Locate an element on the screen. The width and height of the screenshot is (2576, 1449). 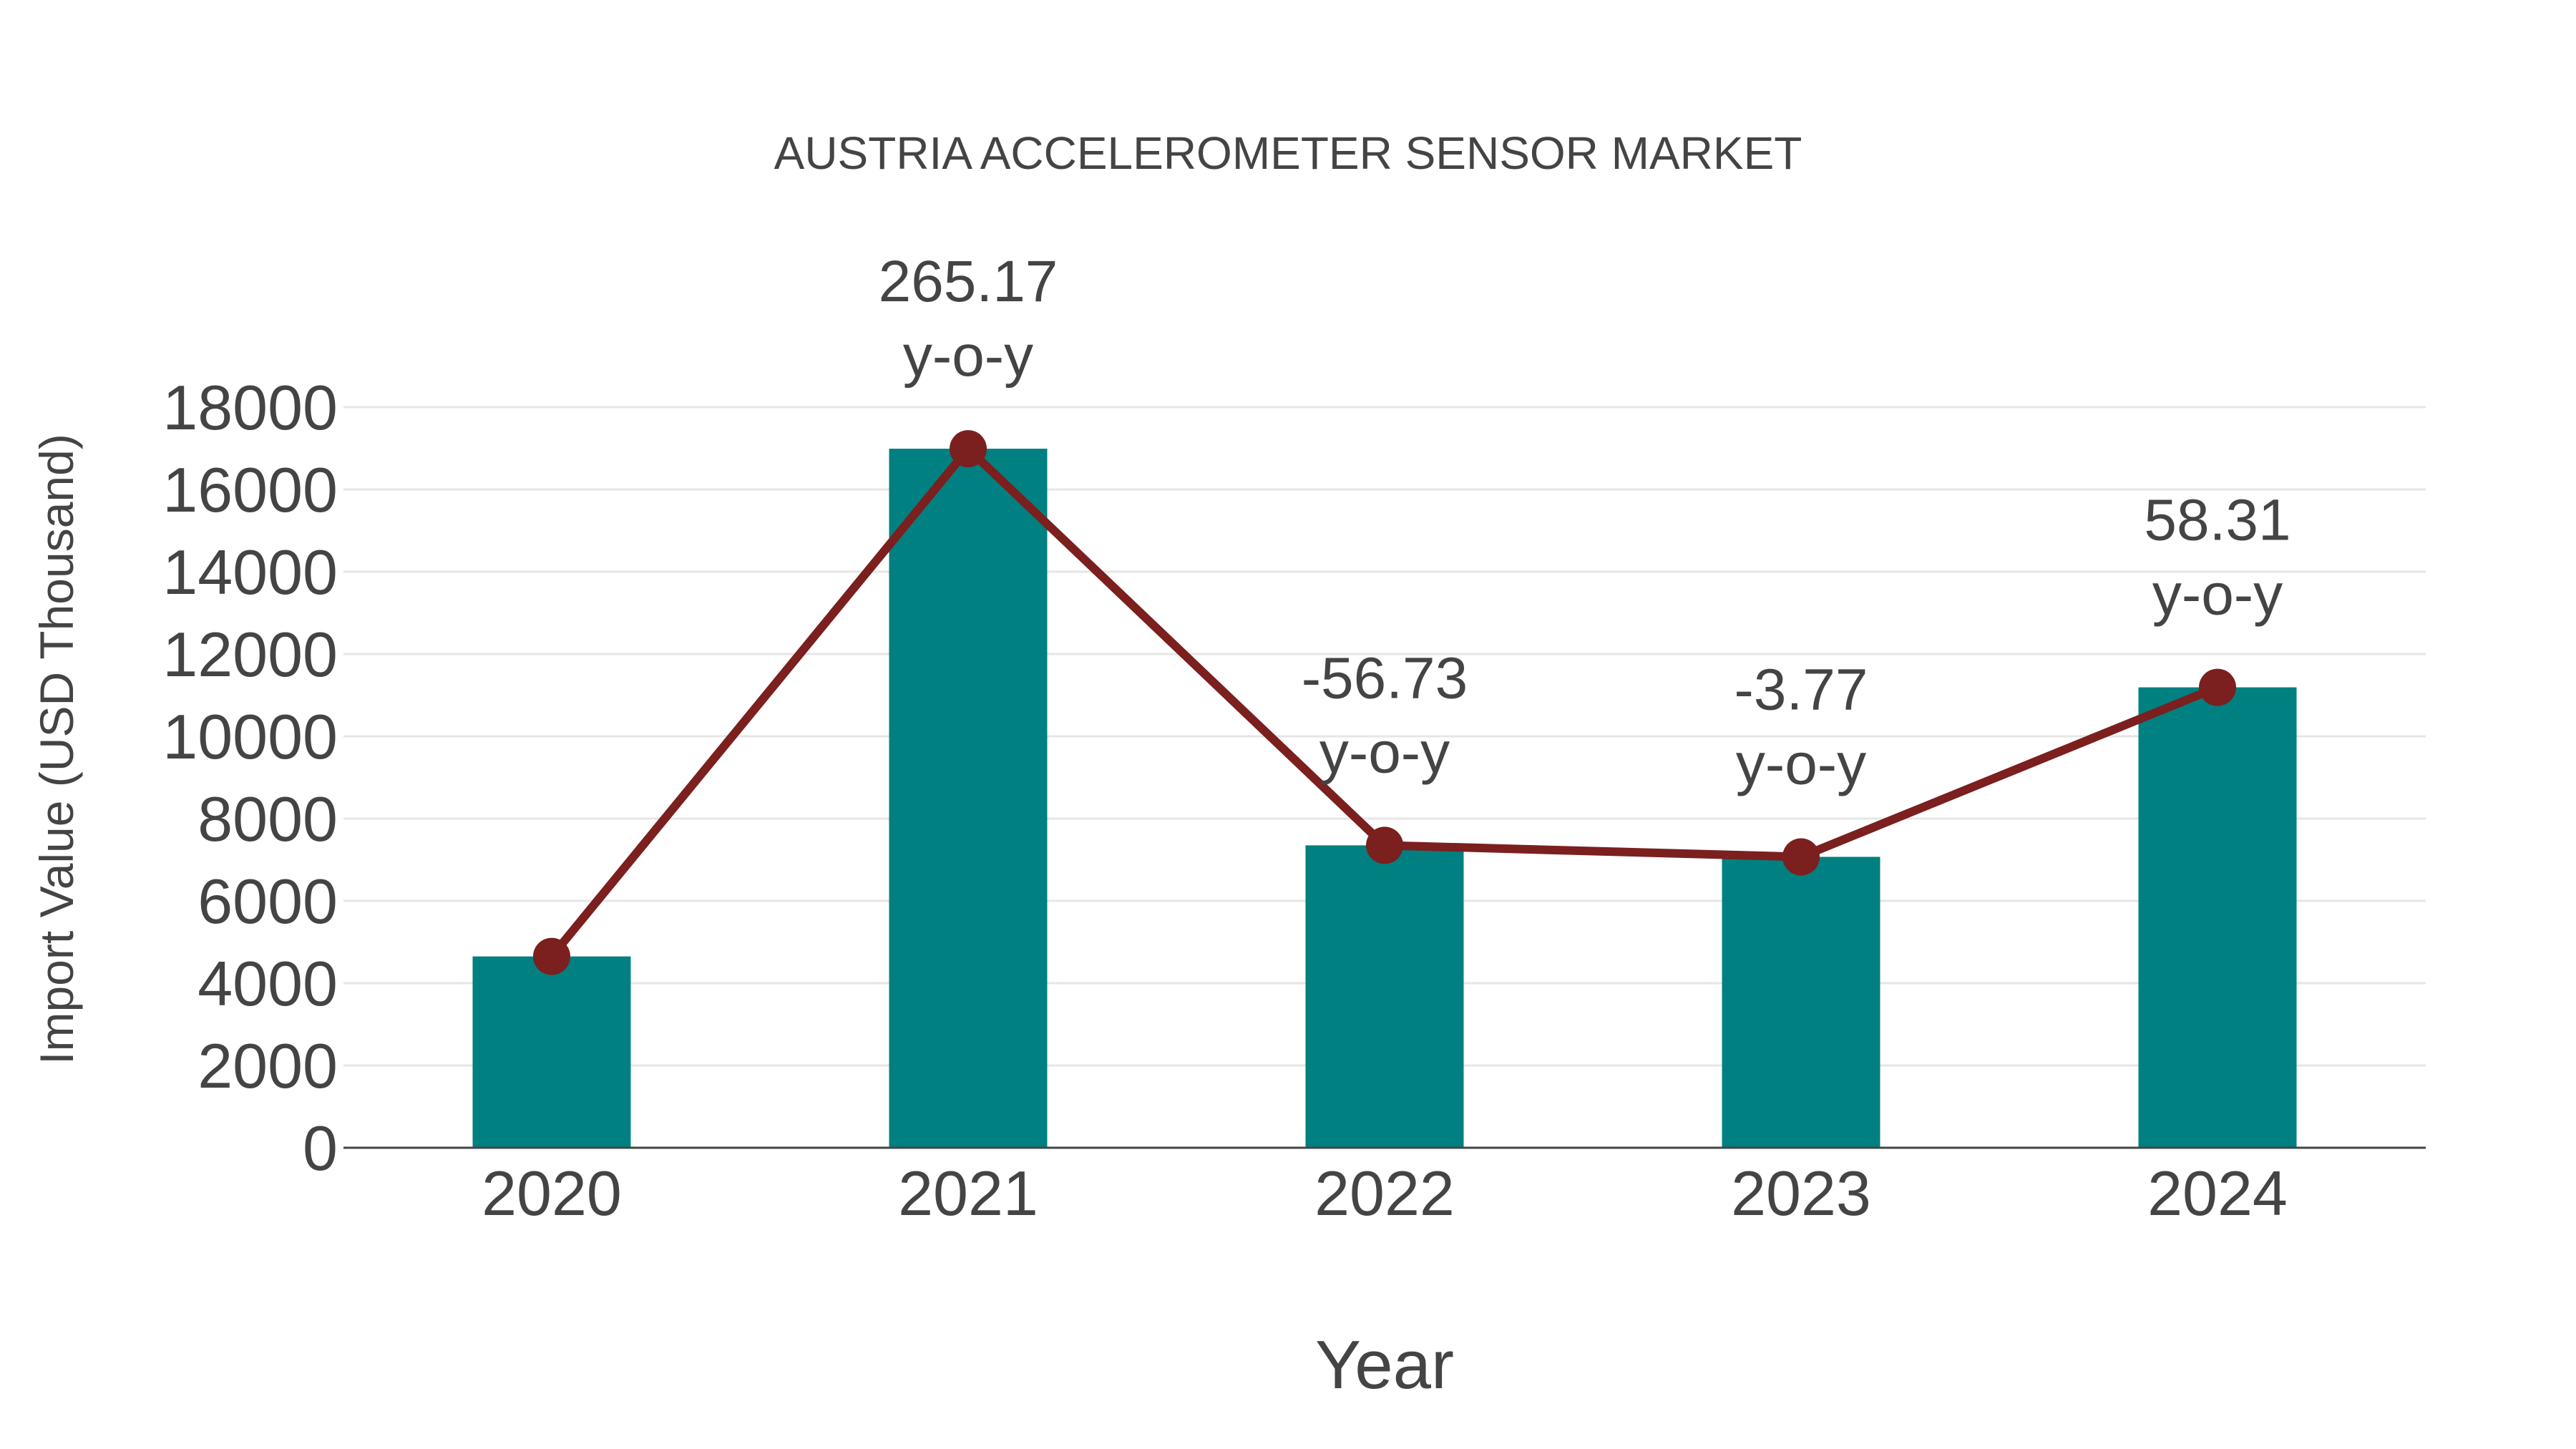
yoy-suffix-2021: y-o-y is located at coordinates (968, 356).